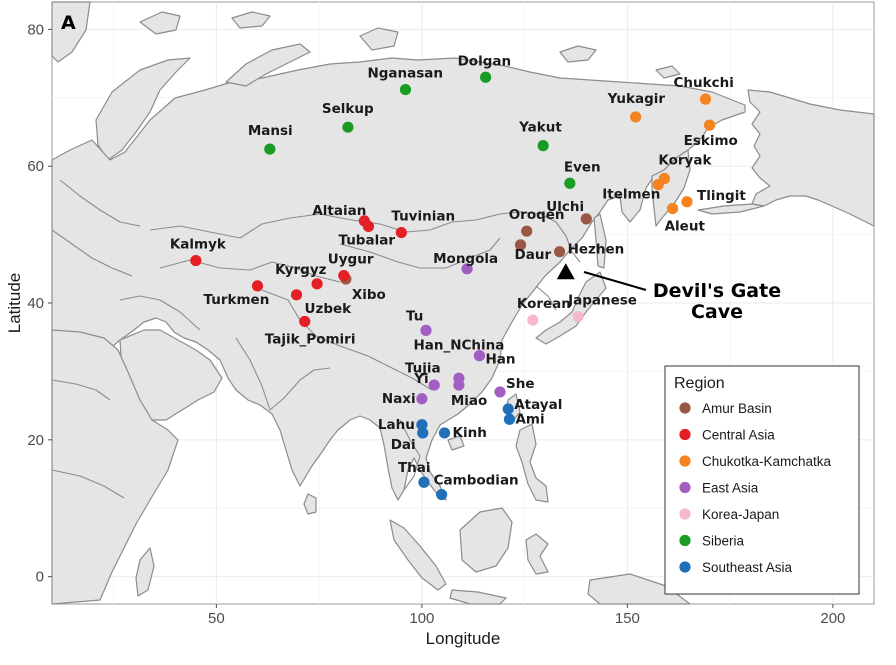 This screenshot has height=665, width=896. Describe the element at coordinates (434, 385) in the screenshot. I see `point-yi` at that location.